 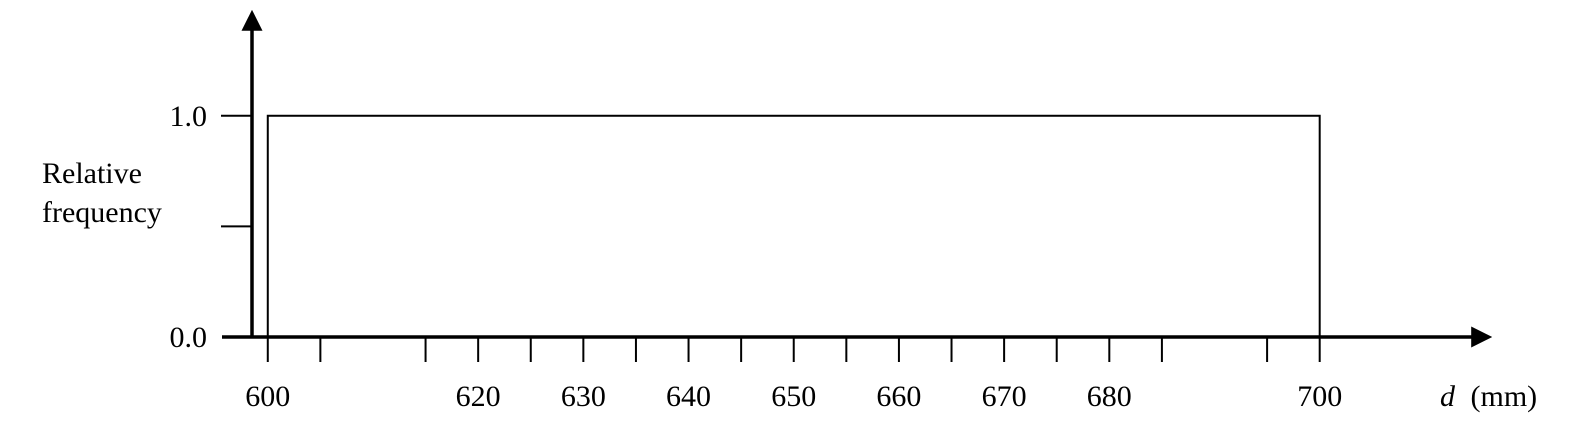 What do you see at coordinates (189, 337) in the screenshot?
I see `y-tick-label: 0.0` at bounding box center [189, 337].